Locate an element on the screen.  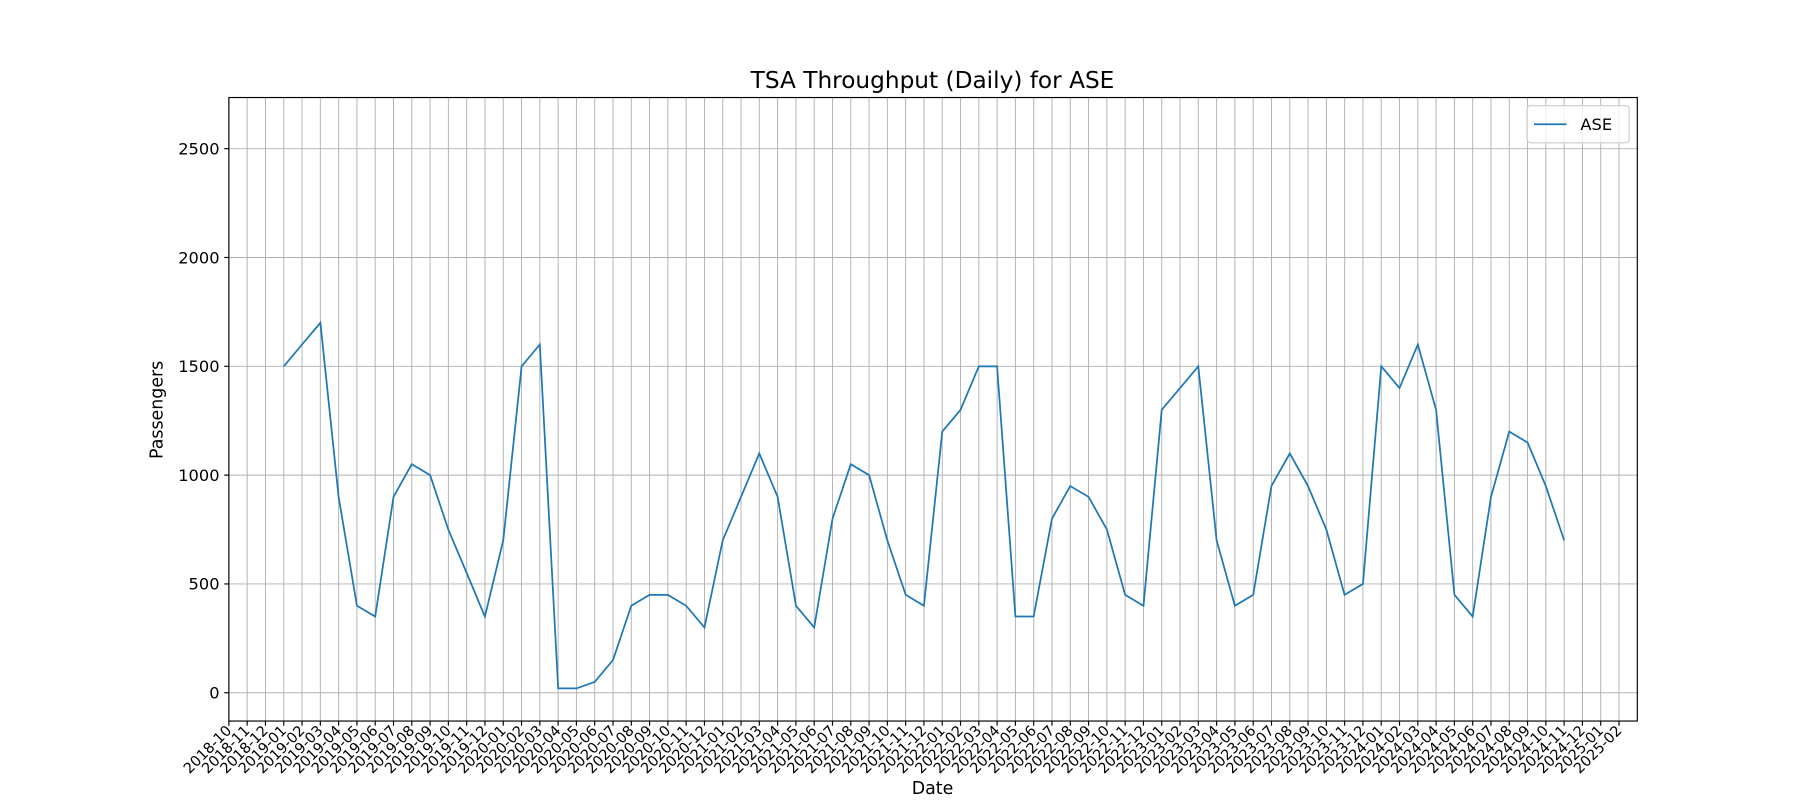
x-axis-label: Date is located at coordinates (933, 789).